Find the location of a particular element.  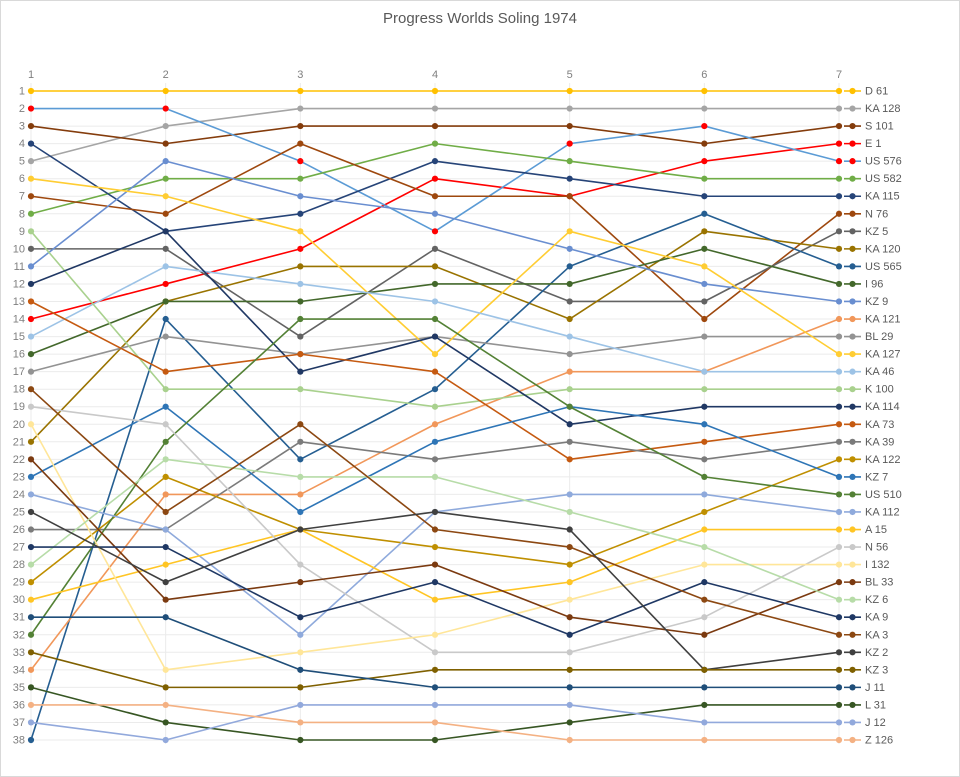

y-tick-label: 13 is located at coordinates (19, 302).